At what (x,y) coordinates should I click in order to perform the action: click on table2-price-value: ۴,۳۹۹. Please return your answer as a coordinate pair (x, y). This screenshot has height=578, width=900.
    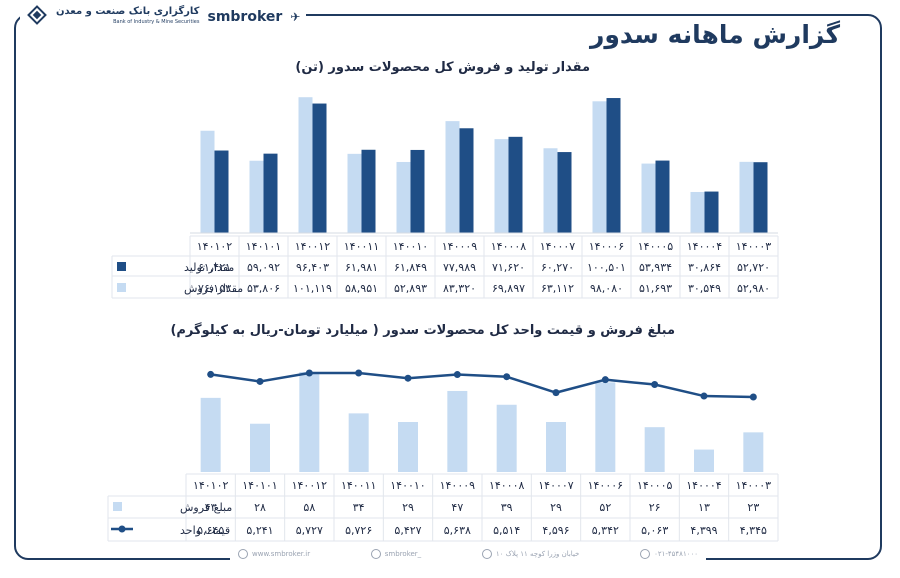
    Looking at the image, I should click on (703, 530).